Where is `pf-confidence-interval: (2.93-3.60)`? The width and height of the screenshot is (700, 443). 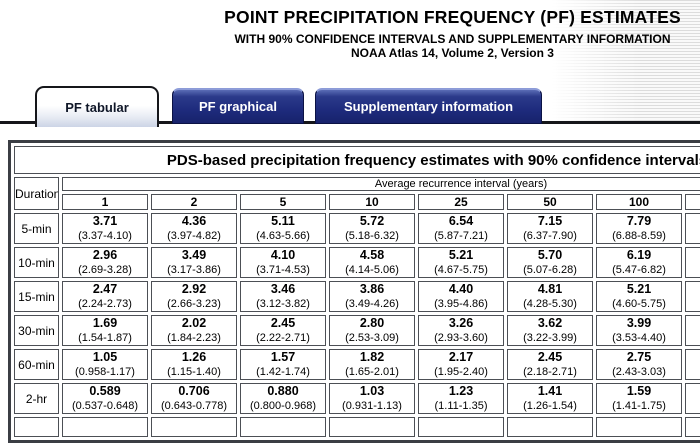 pf-confidence-interval: (2.93-3.60) is located at coordinates (461, 338).